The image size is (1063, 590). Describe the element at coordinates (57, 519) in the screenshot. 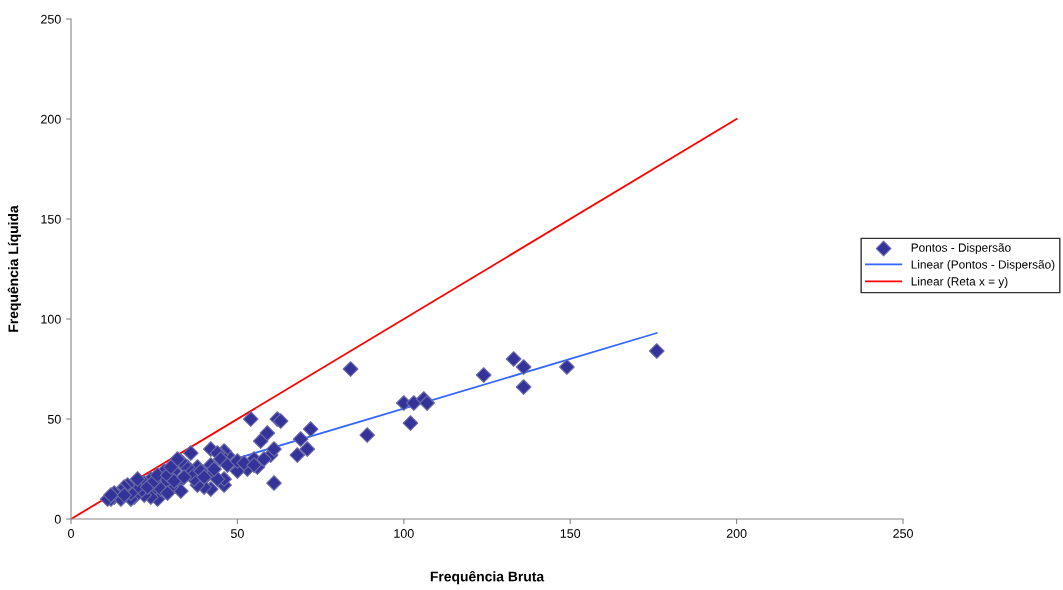

I see `y-tick-label: 0` at that location.